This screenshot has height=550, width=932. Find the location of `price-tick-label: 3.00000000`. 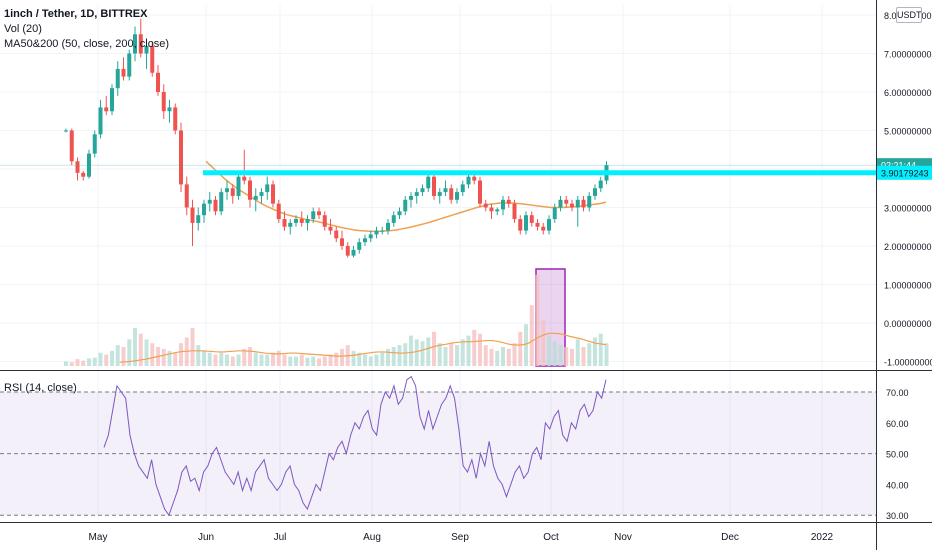

price-tick-label: 3.00000000 is located at coordinates (908, 209).